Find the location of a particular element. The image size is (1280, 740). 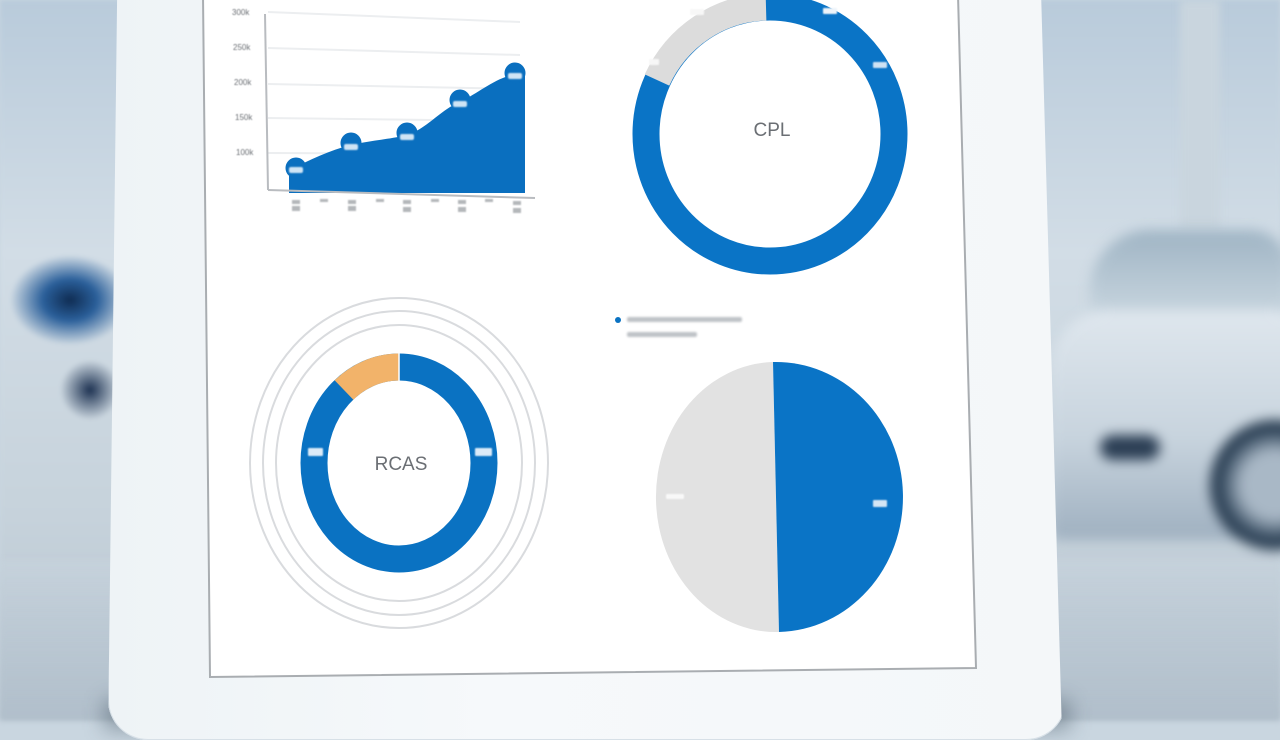

car-window is located at coordinates (1185, 270).